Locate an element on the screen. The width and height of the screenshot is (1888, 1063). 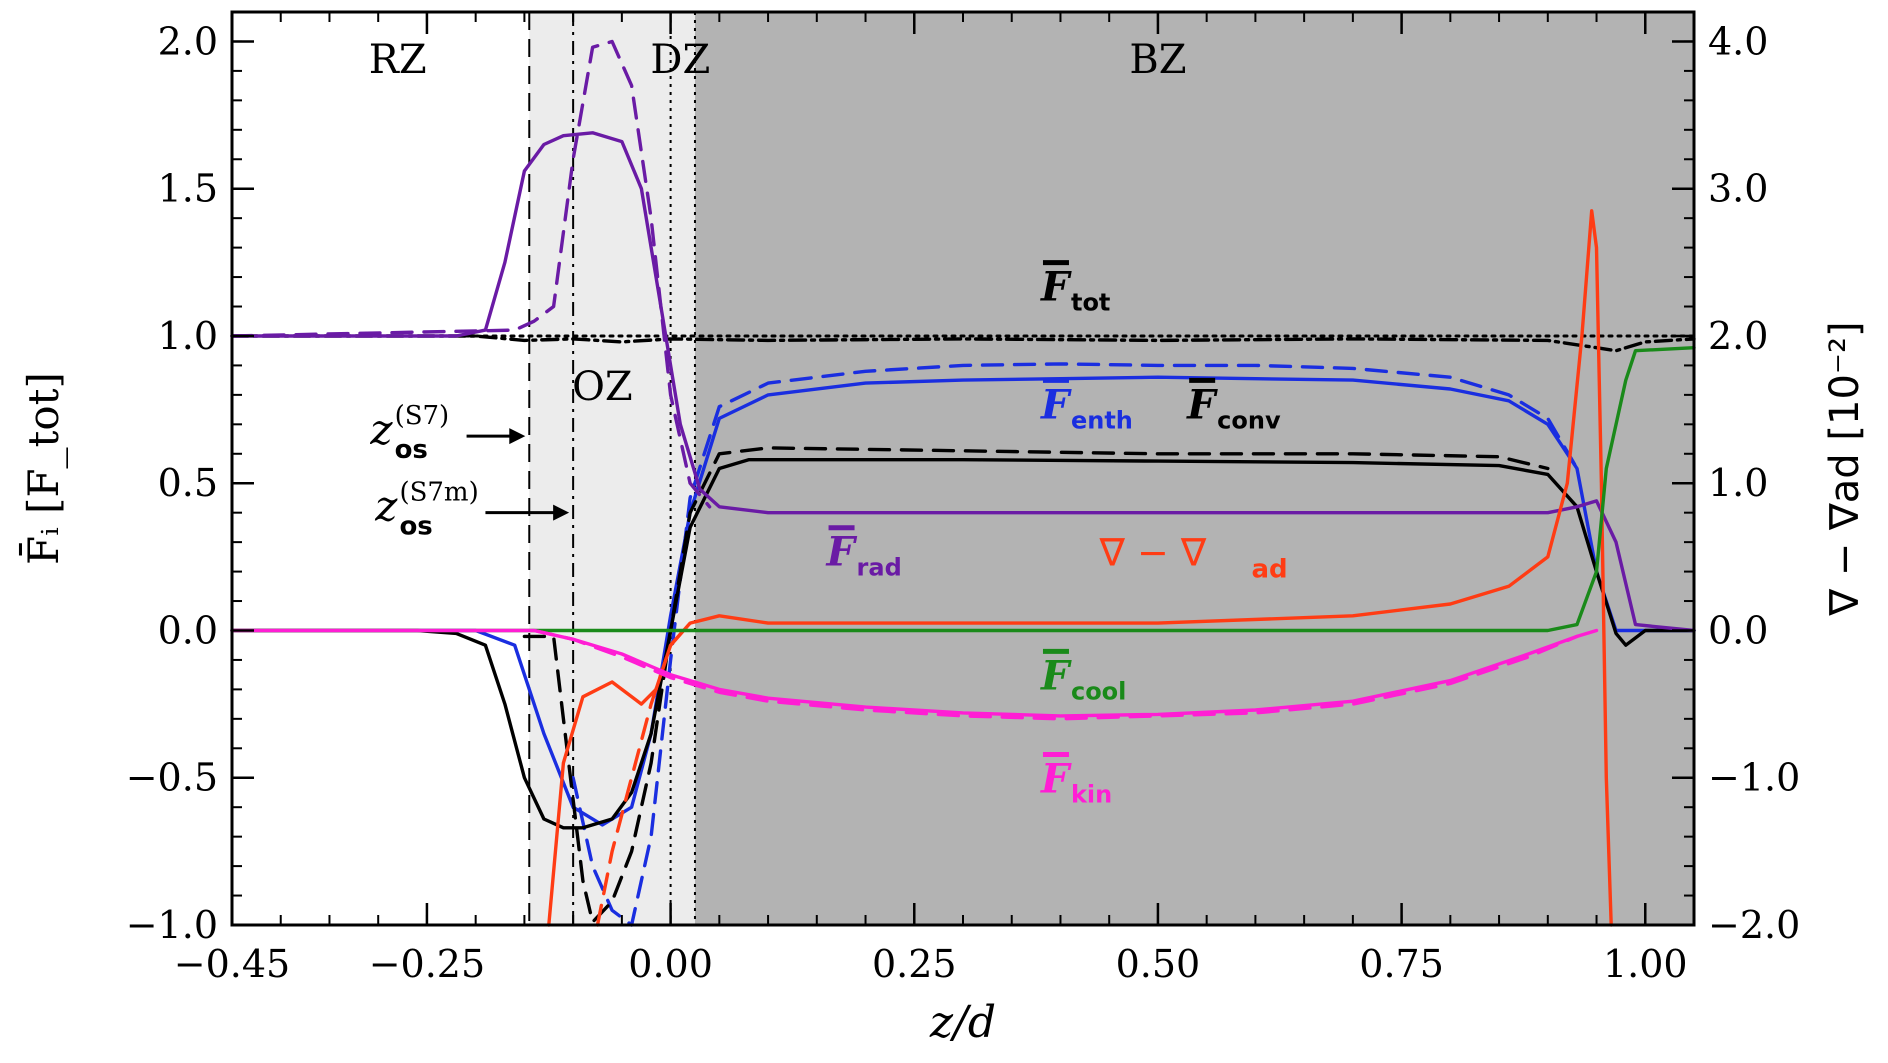
y-right-tick-label: 4.0 is located at coordinates (1738, 41).